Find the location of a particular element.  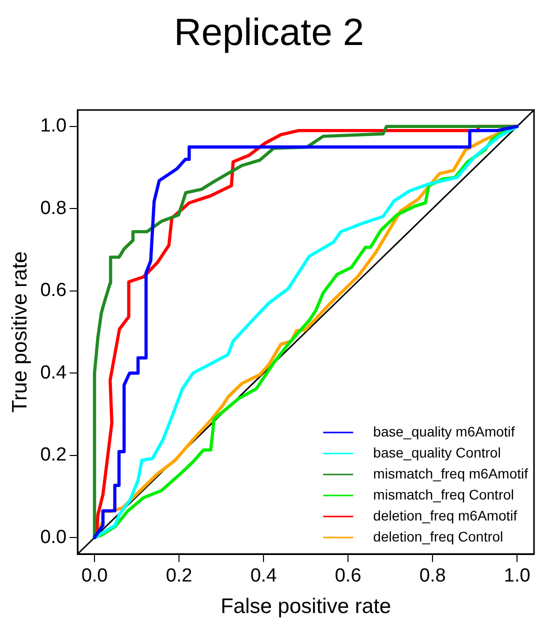

y-tick-label: 0.4 is located at coordinates (54, 373).